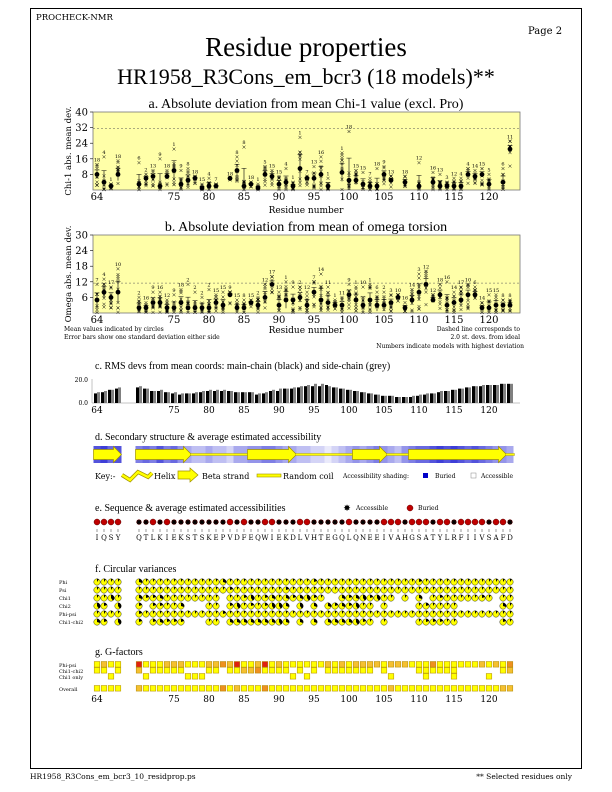  What do you see at coordinates (419, 159) in the screenshot?
I see `model-label: 12` at bounding box center [419, 159].